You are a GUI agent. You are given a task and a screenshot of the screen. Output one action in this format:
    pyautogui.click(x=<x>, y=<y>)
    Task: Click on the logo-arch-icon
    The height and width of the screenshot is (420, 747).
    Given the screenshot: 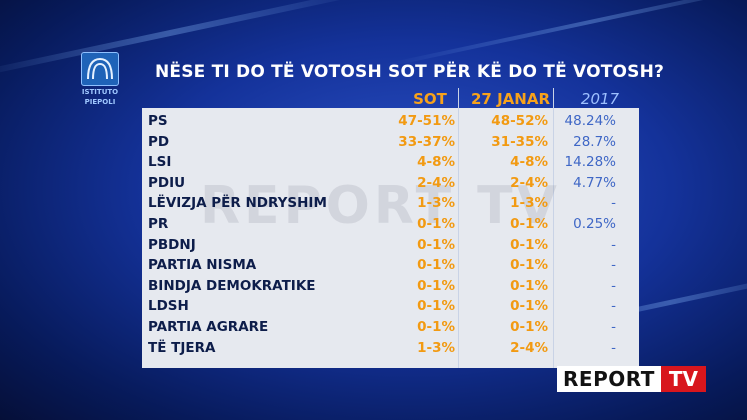 What is the action you would take?
    pyautogui.click(x=100, y=69)
    